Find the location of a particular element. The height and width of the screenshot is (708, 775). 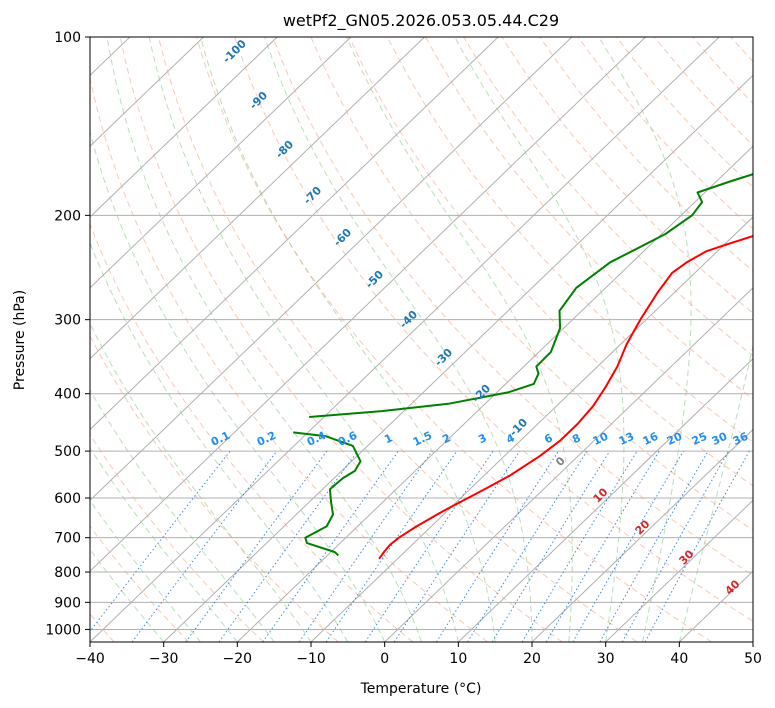

dry-adiabat-label: -80 is located at coordinates (284, 149).